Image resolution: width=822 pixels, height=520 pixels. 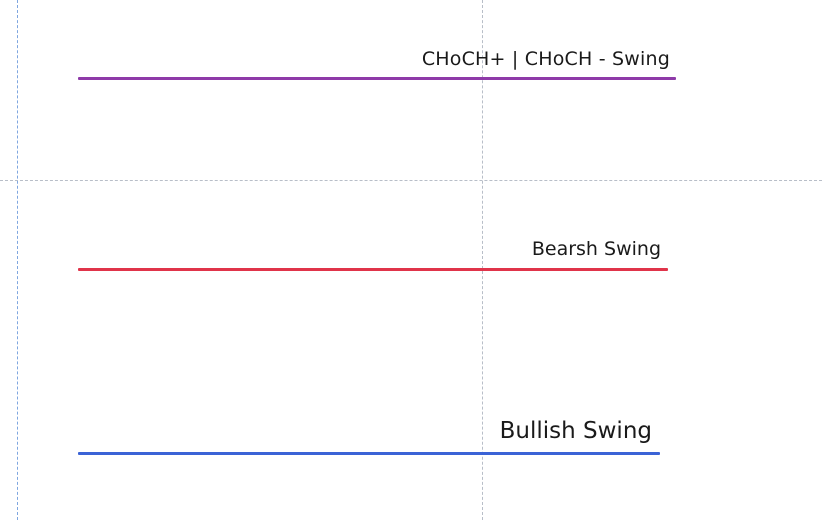 I want to click on crosshair-vertical-line, so click(x=482, y=260).